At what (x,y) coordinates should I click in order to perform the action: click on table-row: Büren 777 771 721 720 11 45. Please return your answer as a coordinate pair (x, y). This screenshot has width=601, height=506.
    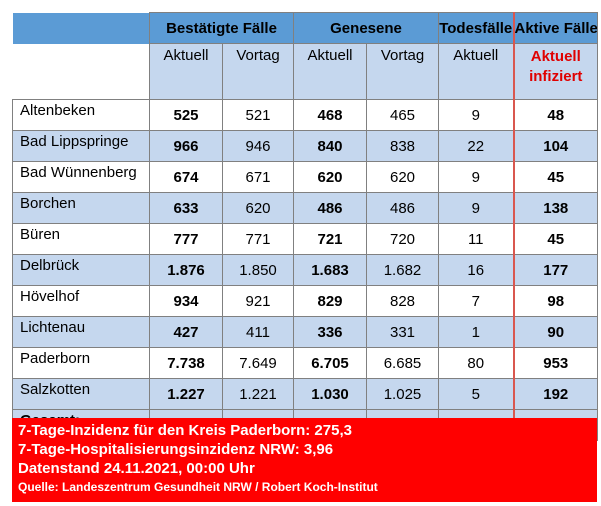
    Looking at the image, I should click on (305, 239).